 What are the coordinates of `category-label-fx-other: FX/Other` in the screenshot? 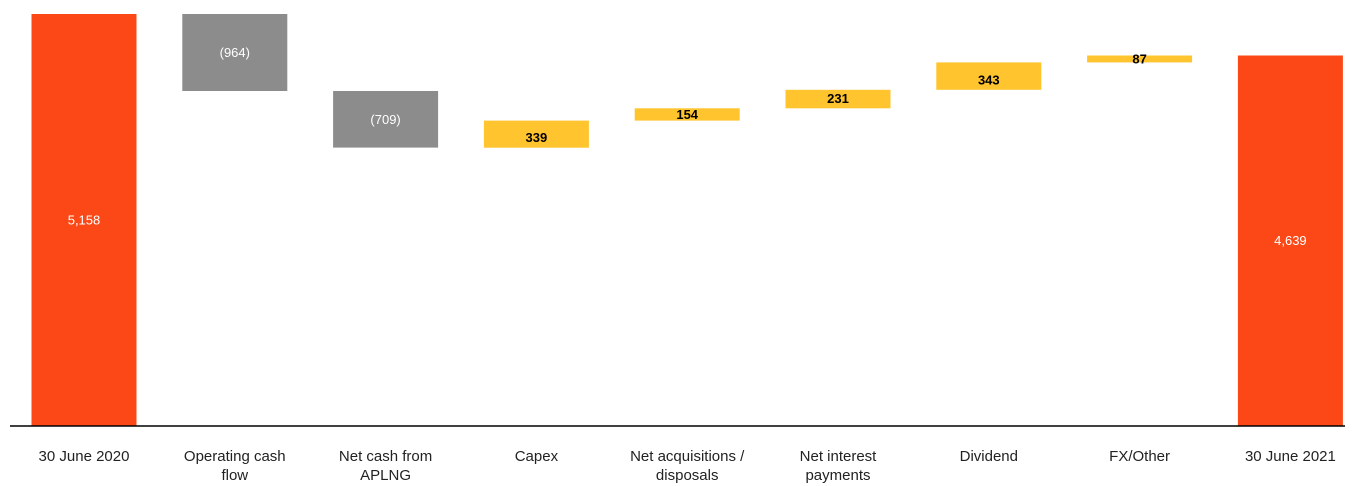 It's located at (1139, 456).